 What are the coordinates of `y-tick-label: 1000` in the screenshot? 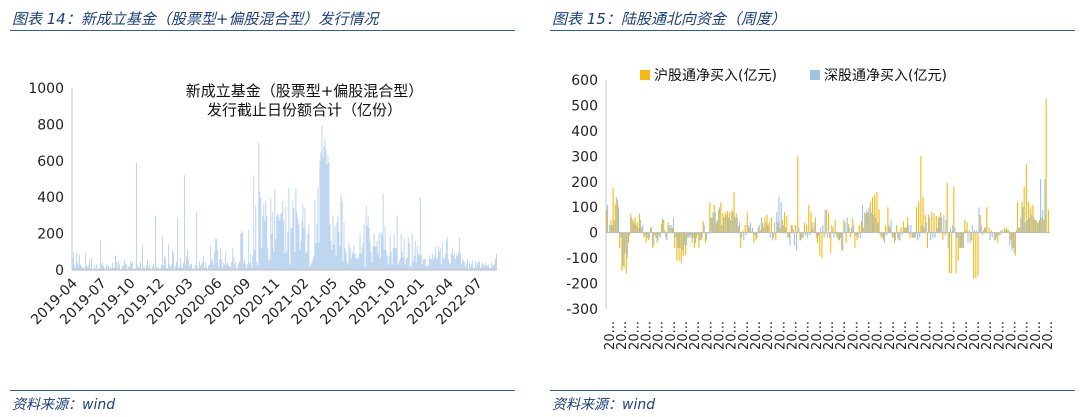 It's located at (46, 89).